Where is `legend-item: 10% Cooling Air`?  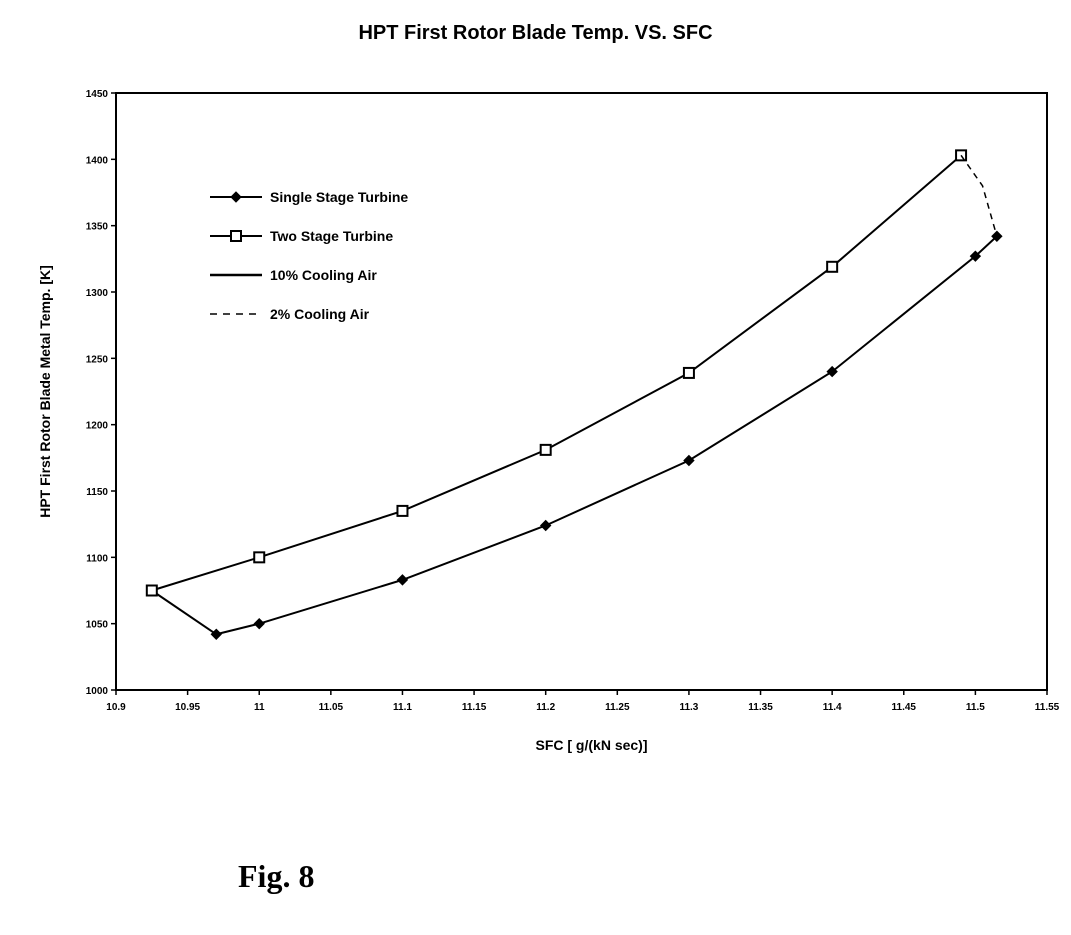 legend-item: 10% Cooling Air is located at coordinates (293, 275).